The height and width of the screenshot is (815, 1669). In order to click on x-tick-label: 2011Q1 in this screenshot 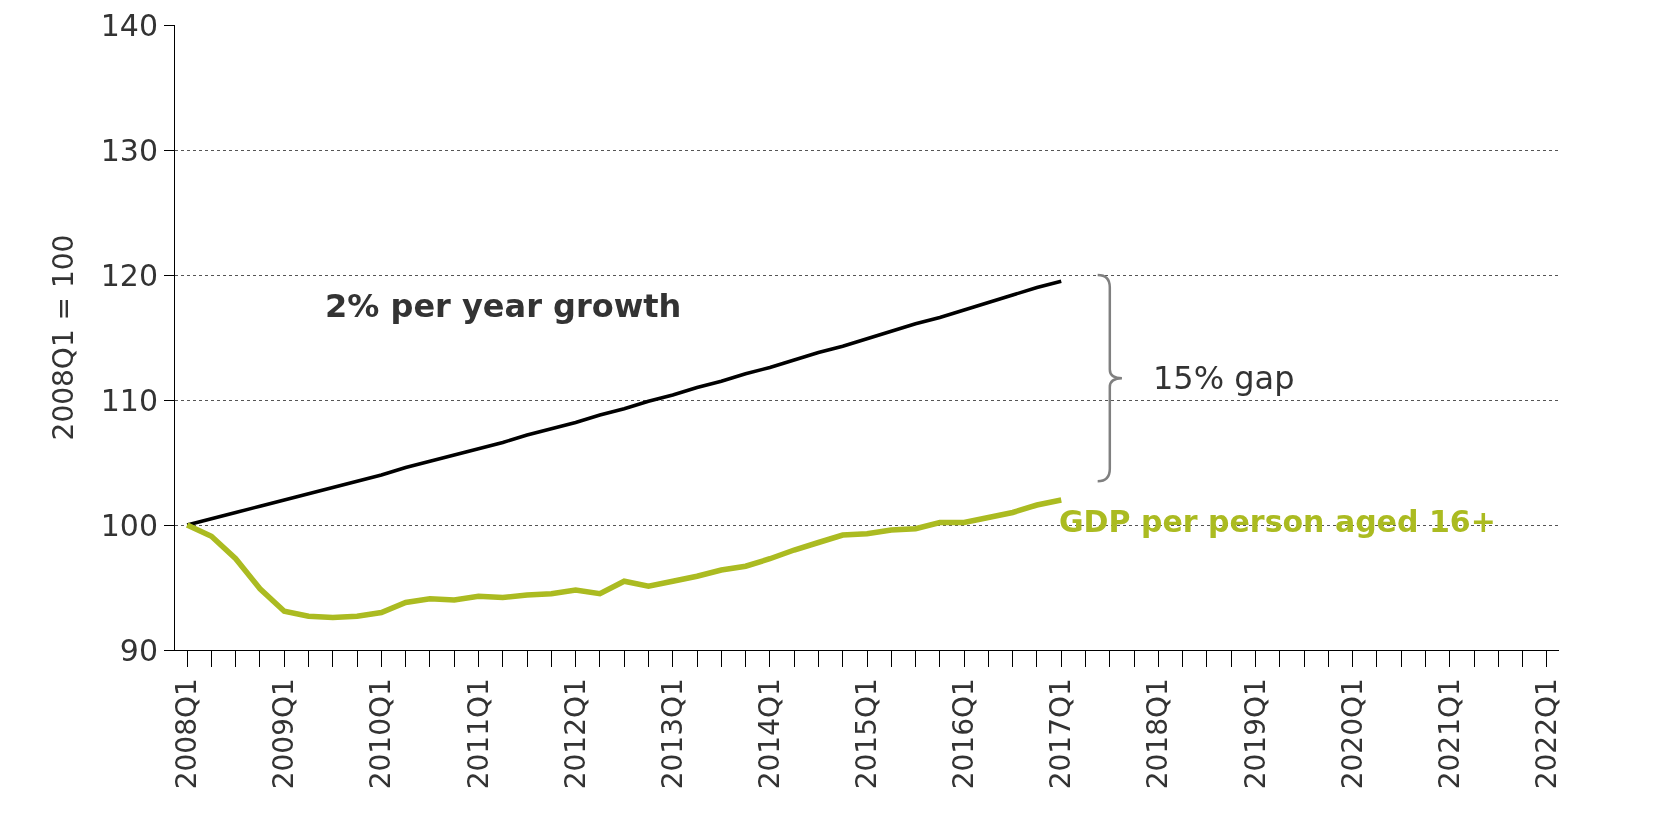, I will do `click(478, 734)`.